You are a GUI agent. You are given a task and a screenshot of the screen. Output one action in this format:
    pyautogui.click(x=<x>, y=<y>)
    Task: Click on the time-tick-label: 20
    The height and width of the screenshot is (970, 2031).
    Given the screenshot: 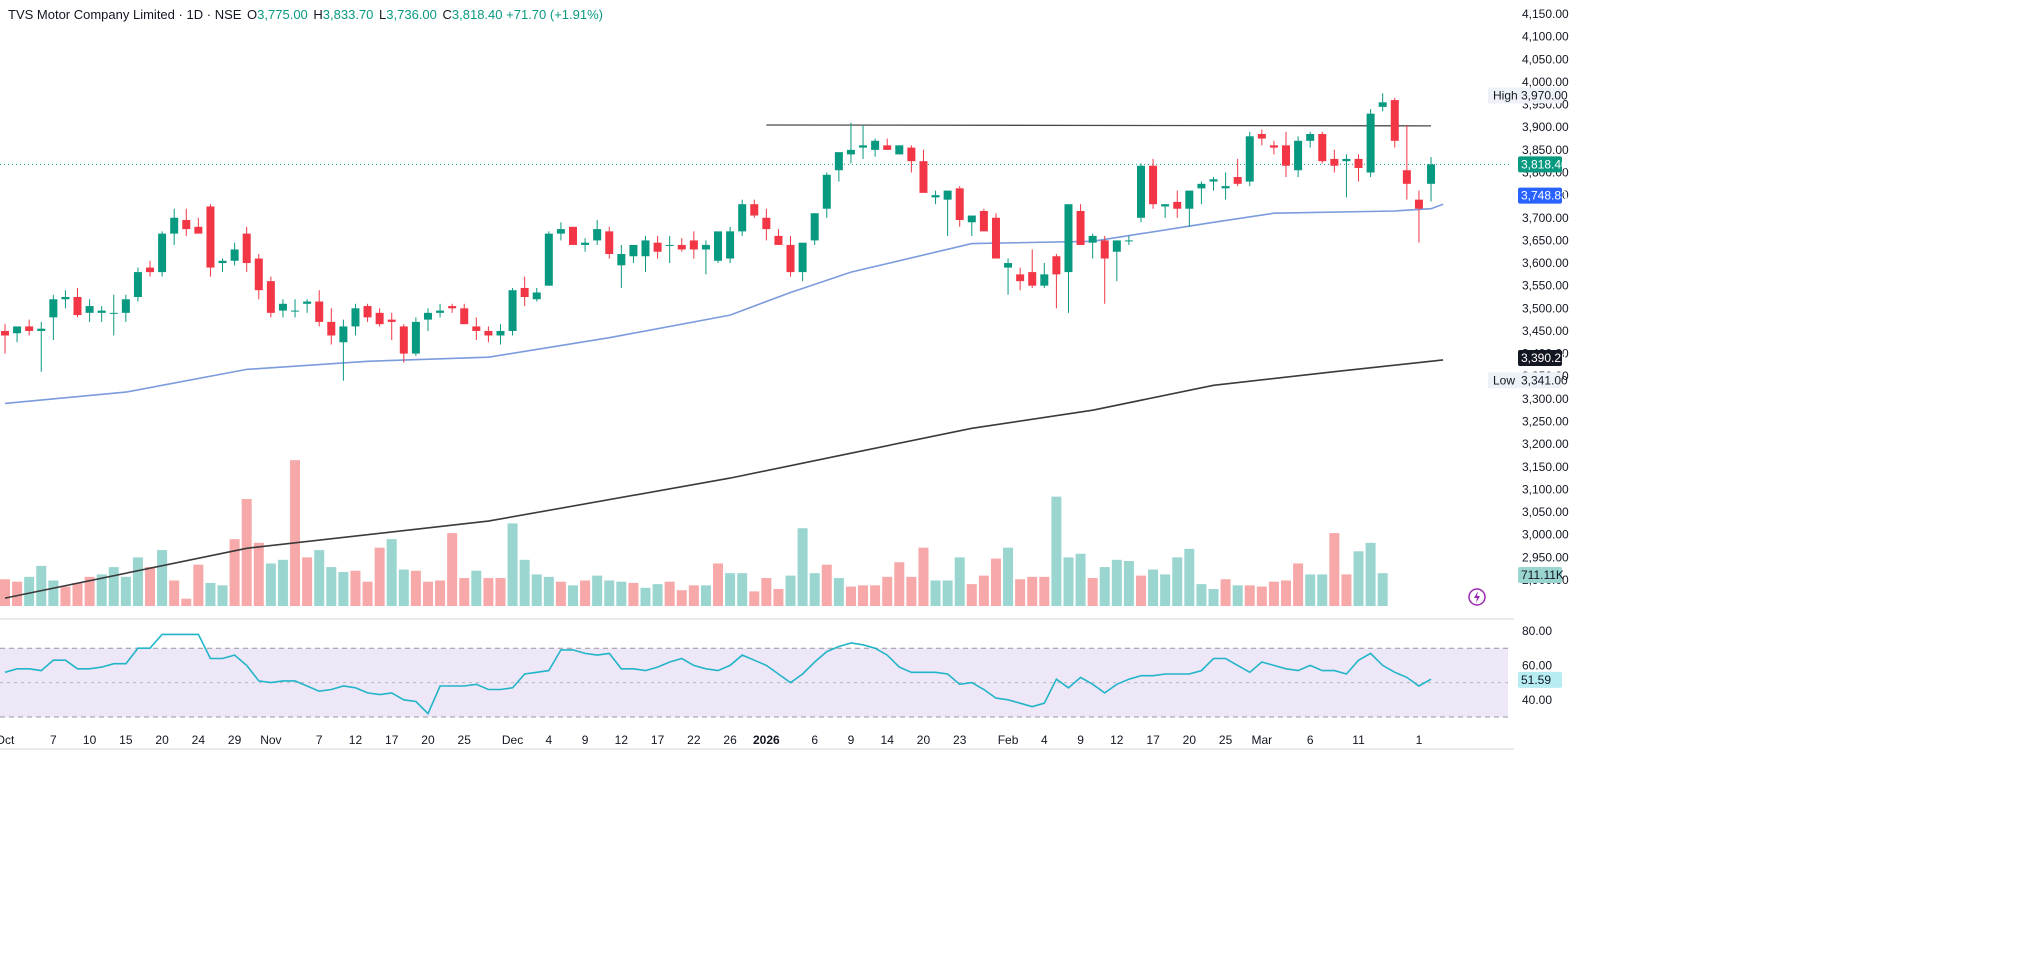 What is the action you would take?
    pyautogui.click(x=924, y=740)
    